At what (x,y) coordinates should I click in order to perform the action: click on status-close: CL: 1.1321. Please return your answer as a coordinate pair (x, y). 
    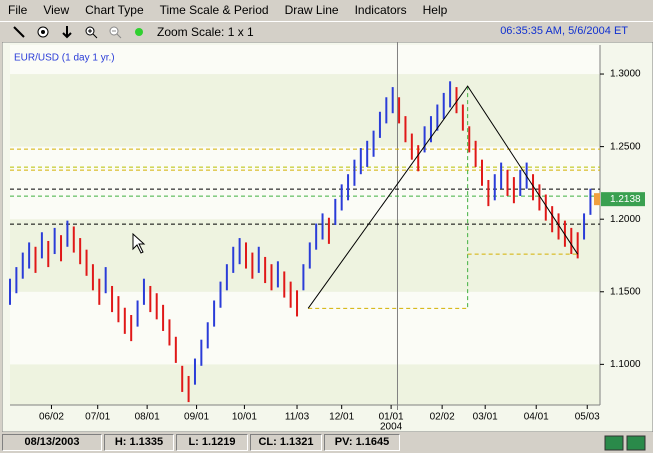
    Looking at the image, I should click on (286, 442).